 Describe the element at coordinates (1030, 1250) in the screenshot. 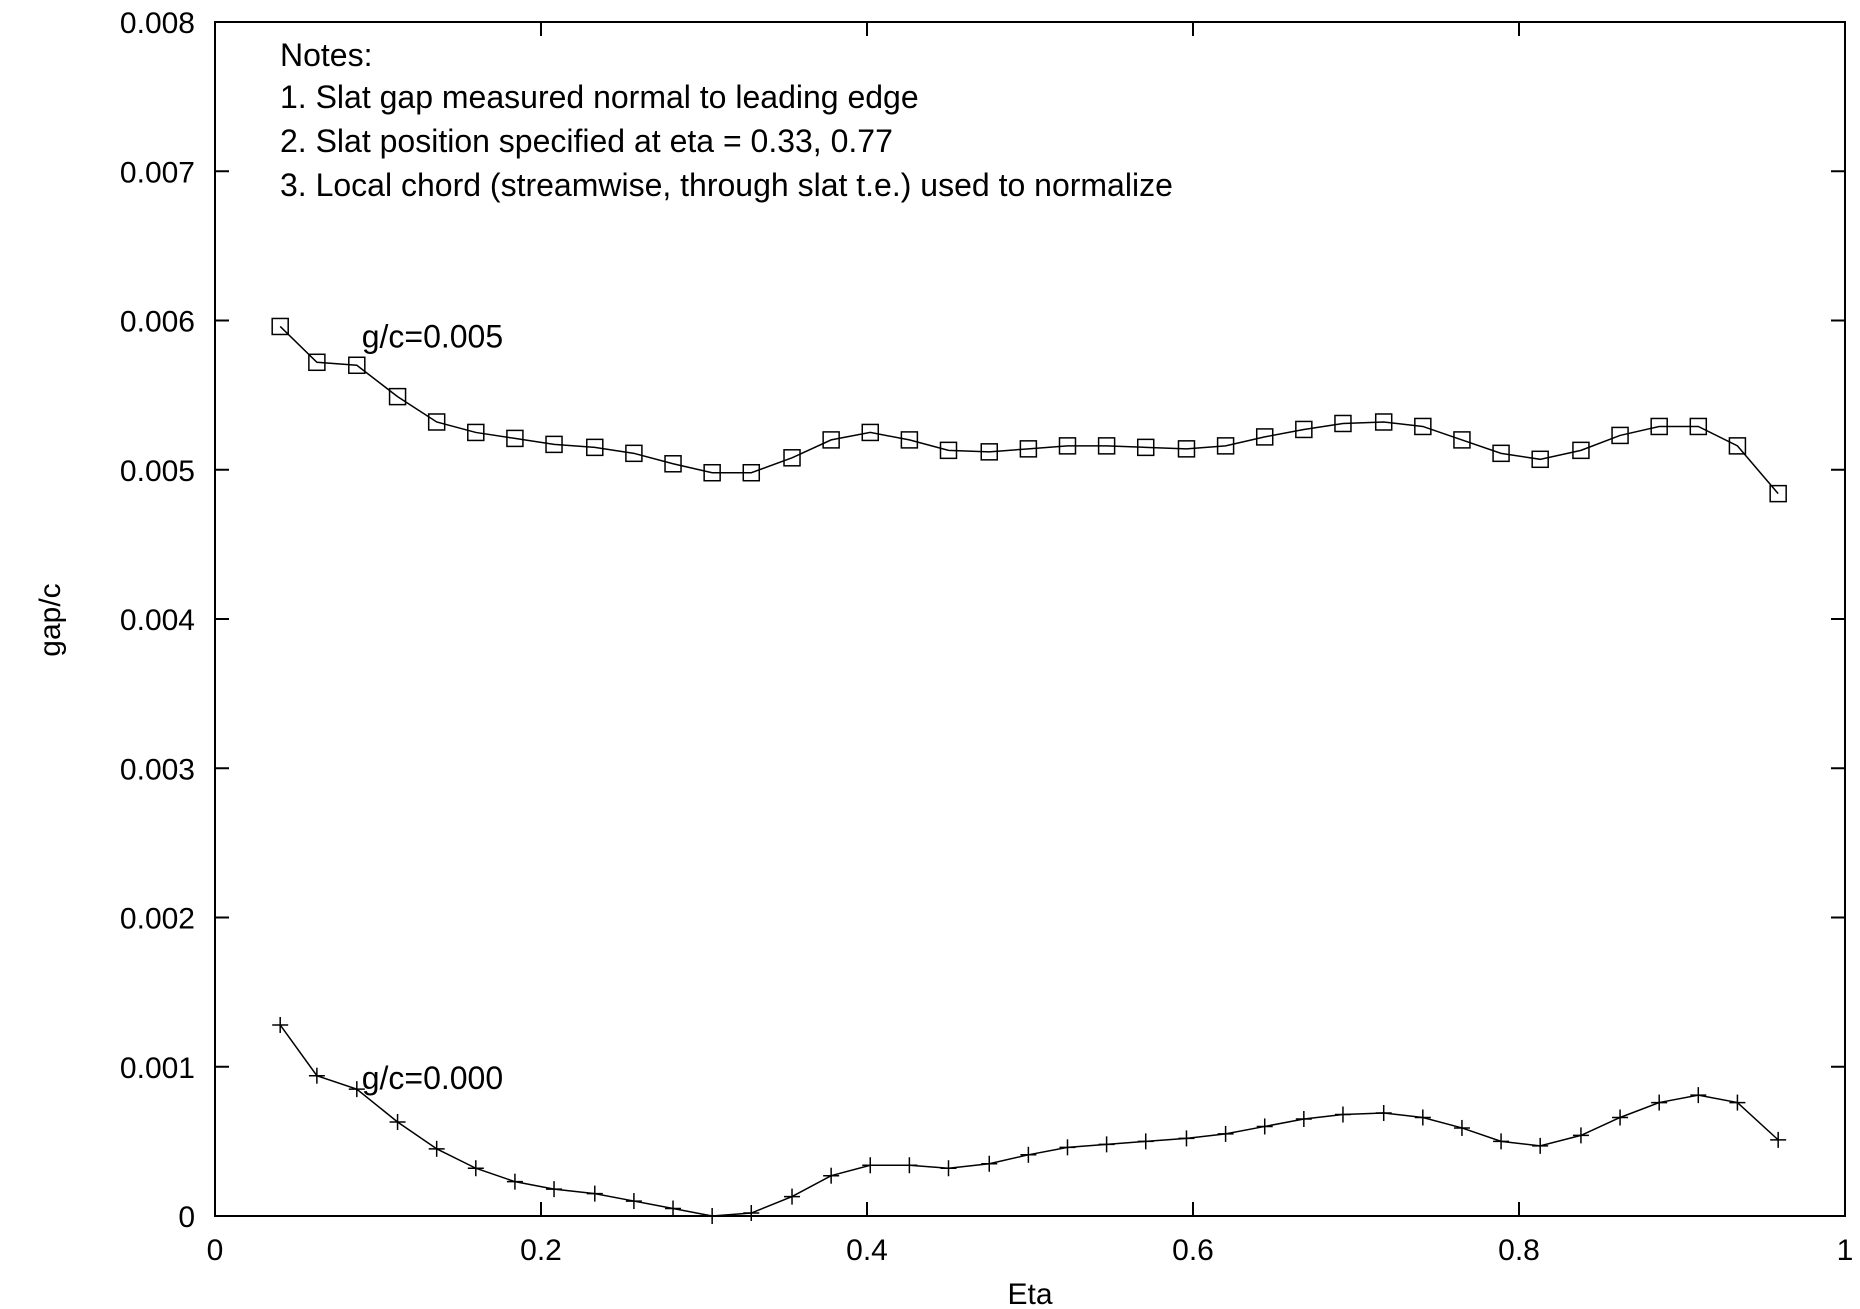

I see `x-tick-labels: 0 0.2 0.4 0.6 0.8 1` at that location.